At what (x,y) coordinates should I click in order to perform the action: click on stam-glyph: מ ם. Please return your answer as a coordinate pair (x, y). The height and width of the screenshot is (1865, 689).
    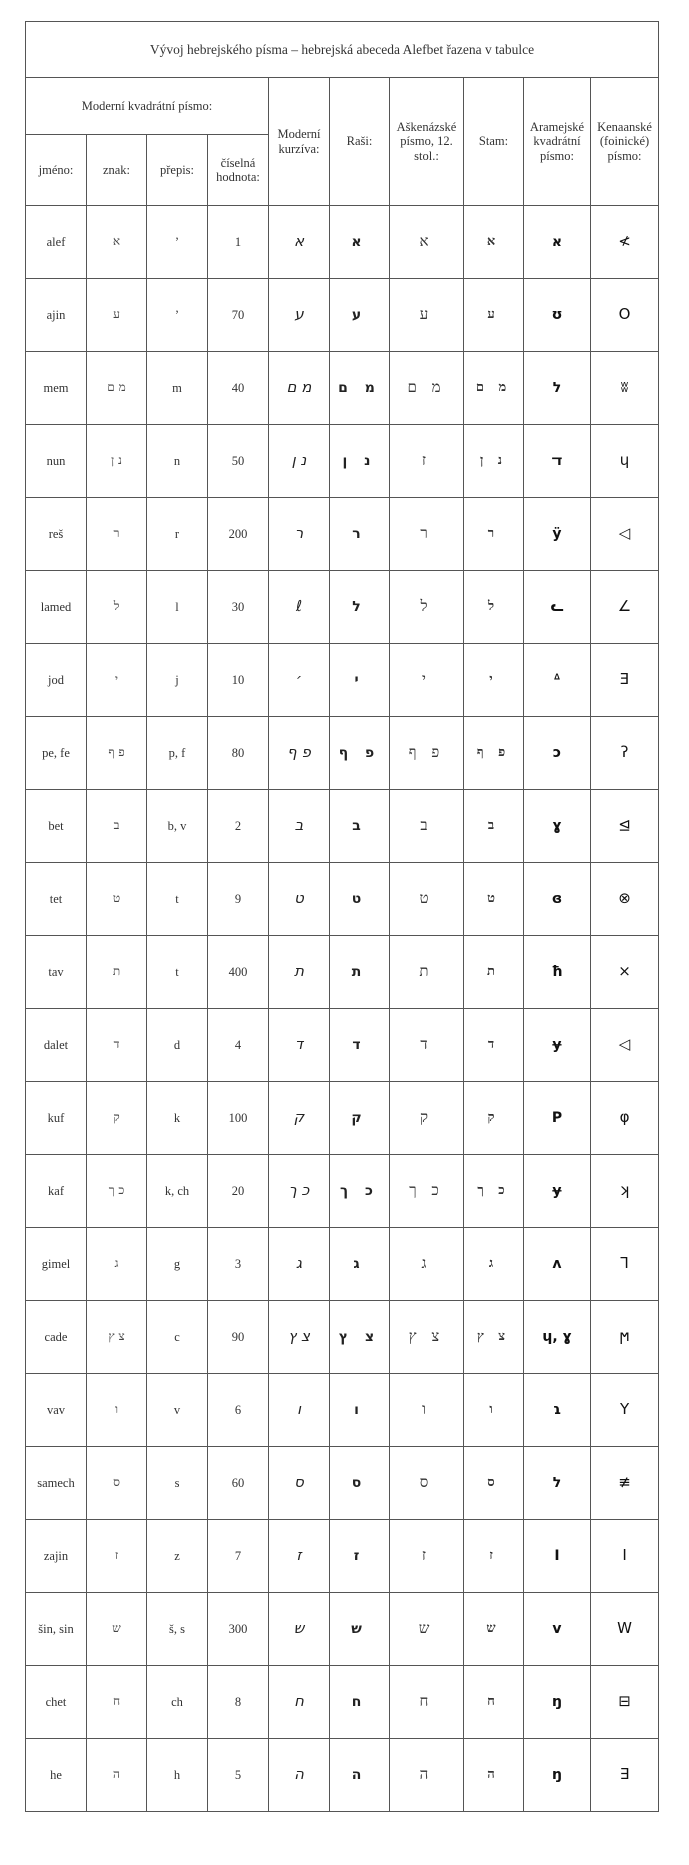
    Looking at the image, I should click on (493, 388).